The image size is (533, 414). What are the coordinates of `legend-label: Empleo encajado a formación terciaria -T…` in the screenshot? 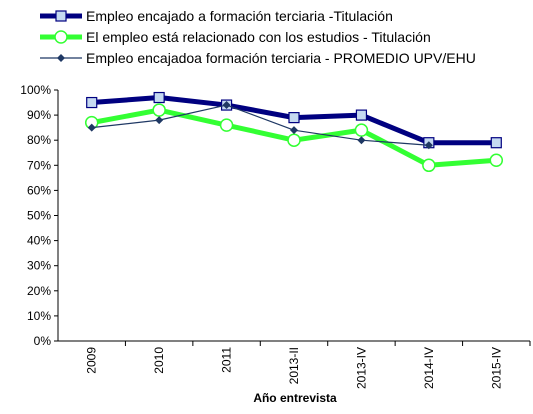 It's located at (239, 16).